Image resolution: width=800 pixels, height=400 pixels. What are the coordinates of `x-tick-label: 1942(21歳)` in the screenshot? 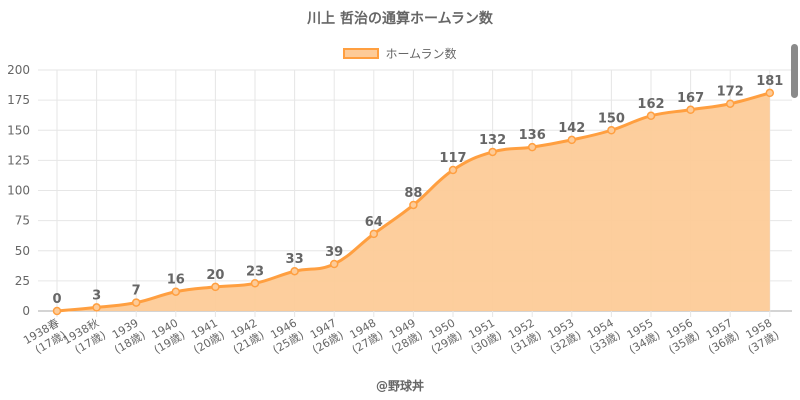 It's located at (245, 336).